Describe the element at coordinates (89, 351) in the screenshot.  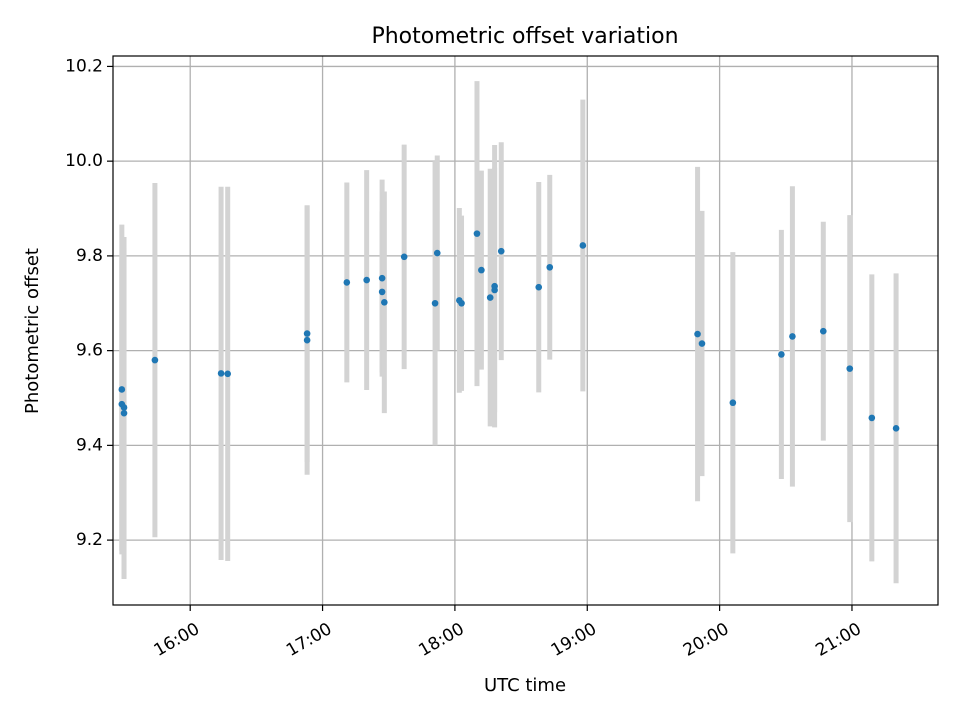
I see `y-tick-label: 9.6` at that location.